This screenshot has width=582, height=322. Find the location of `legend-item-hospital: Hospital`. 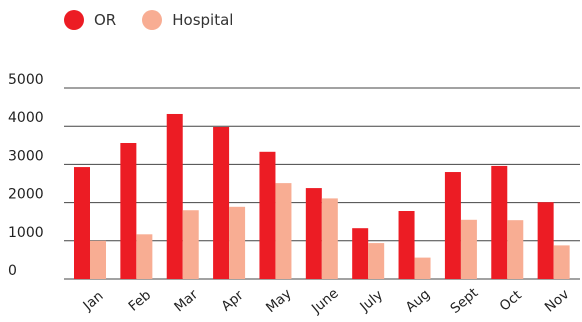

legend-item-hospital: Hospital is located at coordinates (187, 20).